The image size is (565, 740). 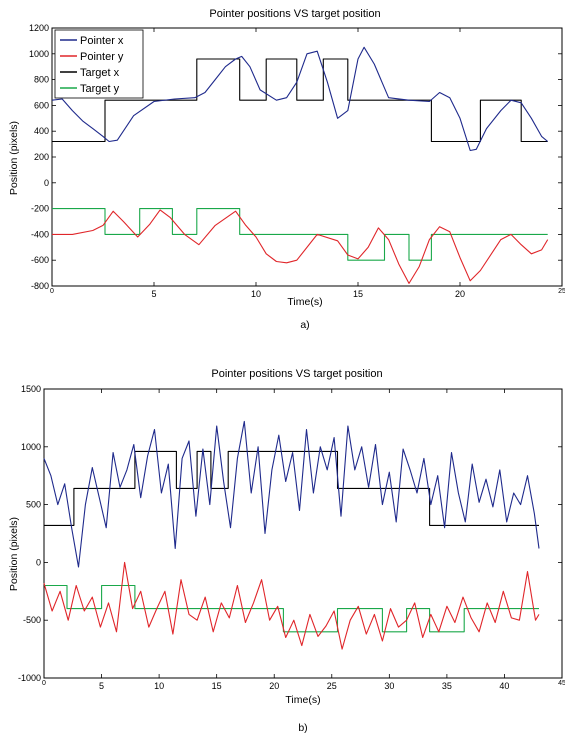 What do you see at coordinates (39, 28) in the screenshot?
I see `y-tick-label: 1200` at bounding box center [39, 28].